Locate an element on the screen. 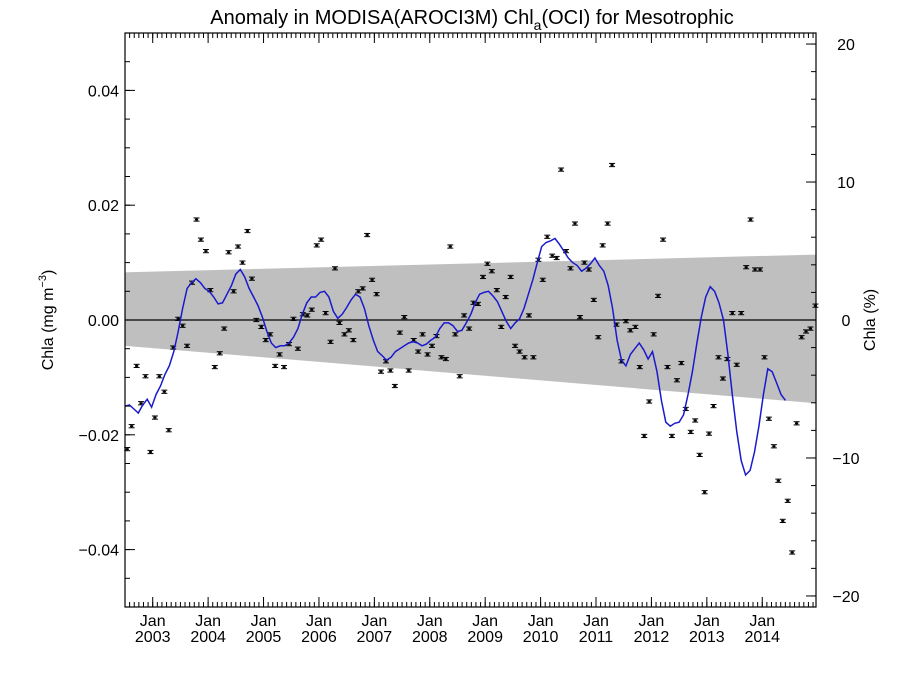 This screenshot has height=675, width=900. x-tick-label-year: 2010 is located at coordinates (541, 637).